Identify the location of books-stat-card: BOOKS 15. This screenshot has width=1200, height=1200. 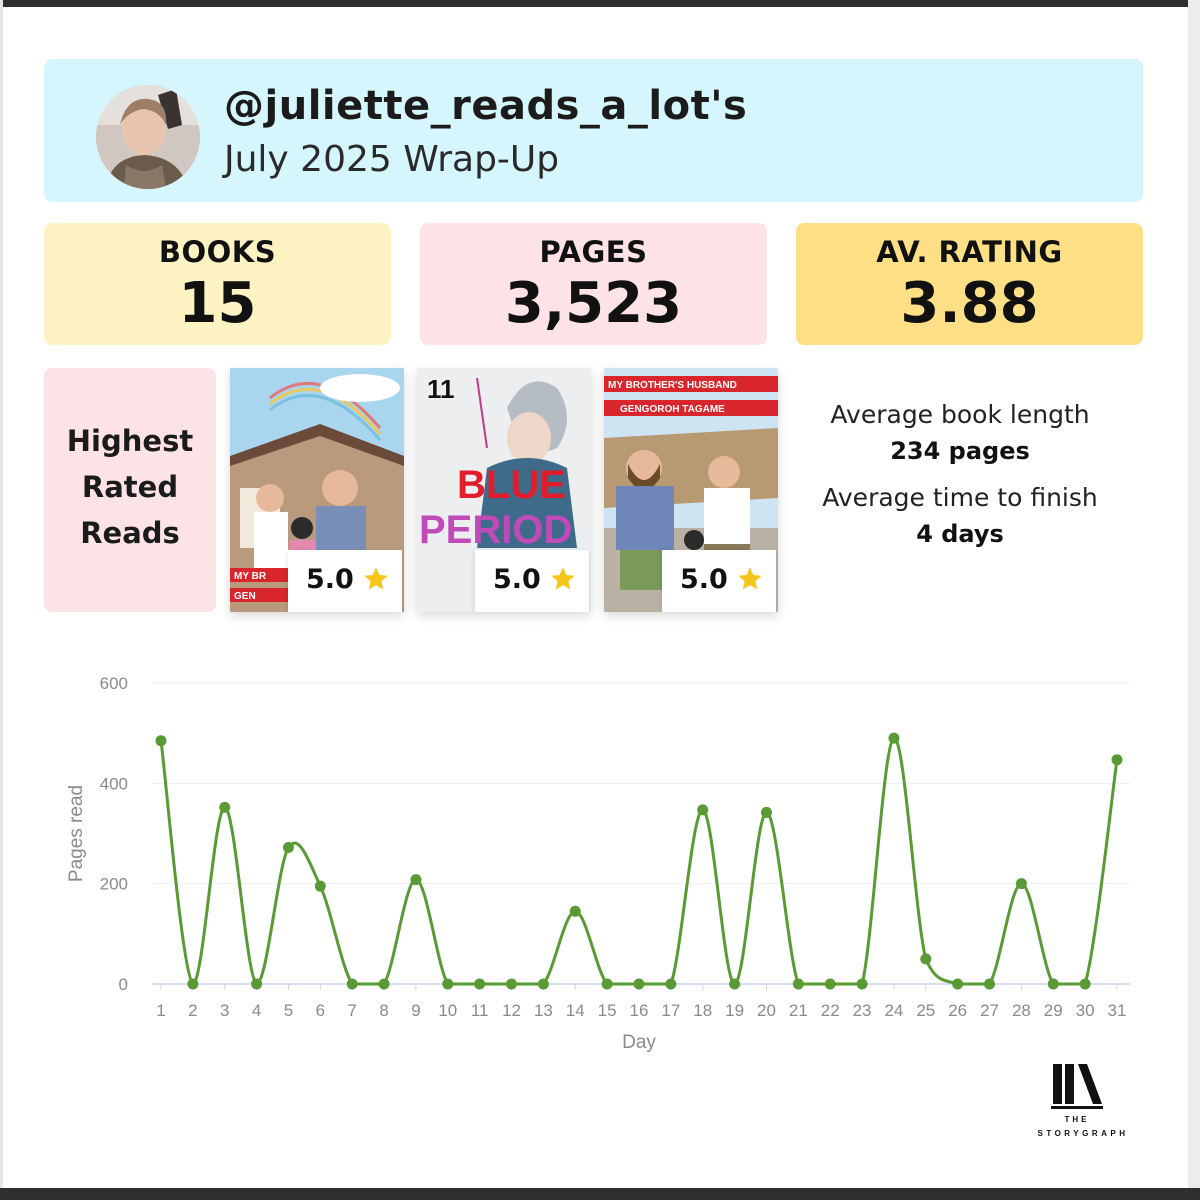
(217, 284).